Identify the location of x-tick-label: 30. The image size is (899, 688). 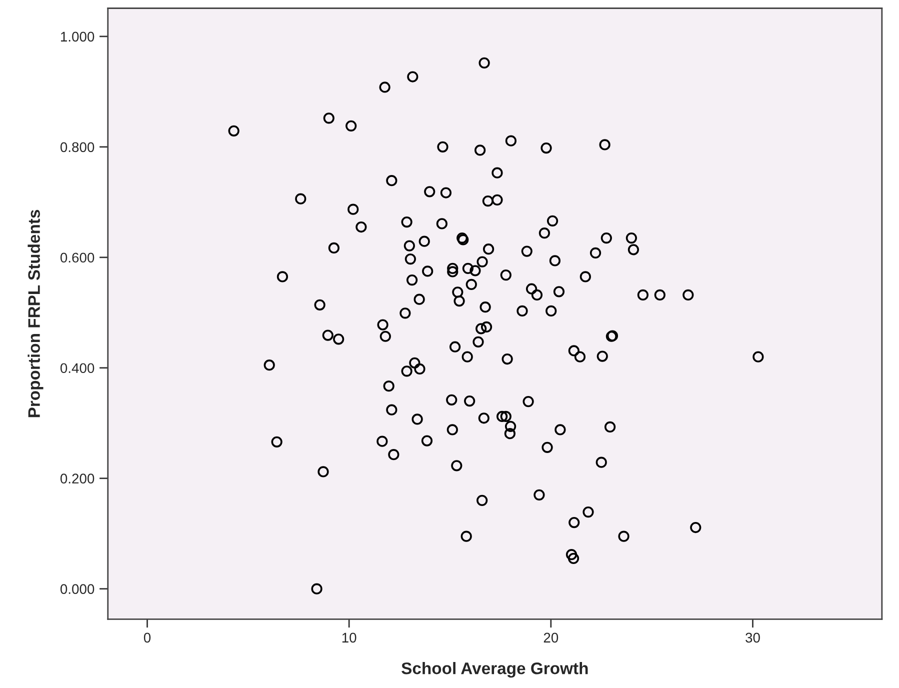
(753, 637).